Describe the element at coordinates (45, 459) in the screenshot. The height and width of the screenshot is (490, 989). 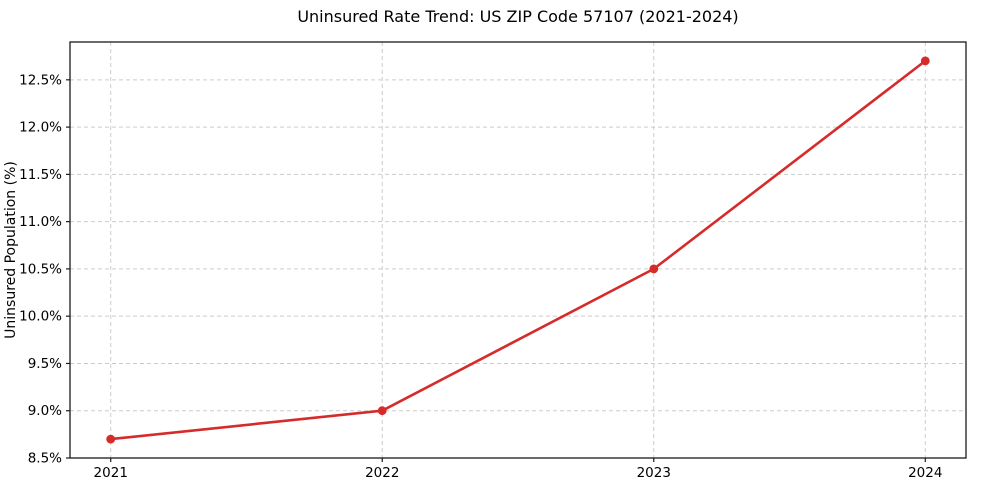
I see `y-tick-label: 8.5%` at that location.